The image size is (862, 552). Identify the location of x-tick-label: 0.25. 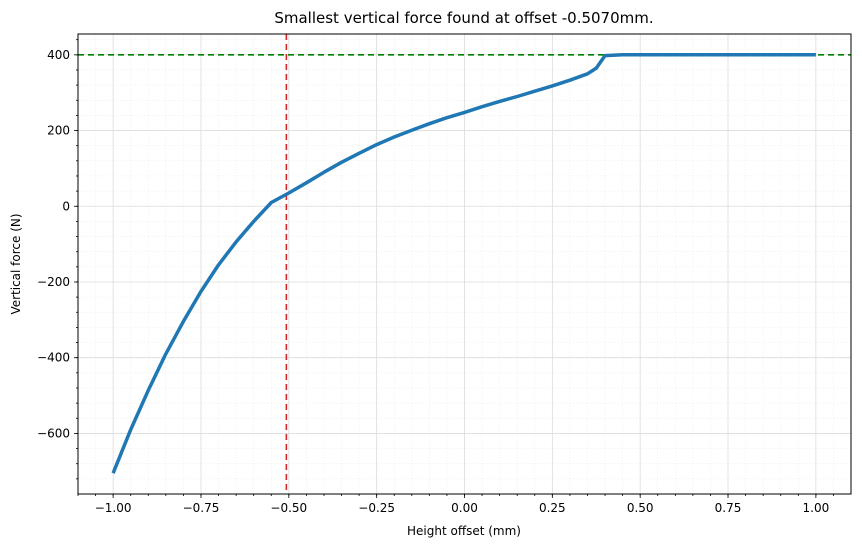
(552, 508).